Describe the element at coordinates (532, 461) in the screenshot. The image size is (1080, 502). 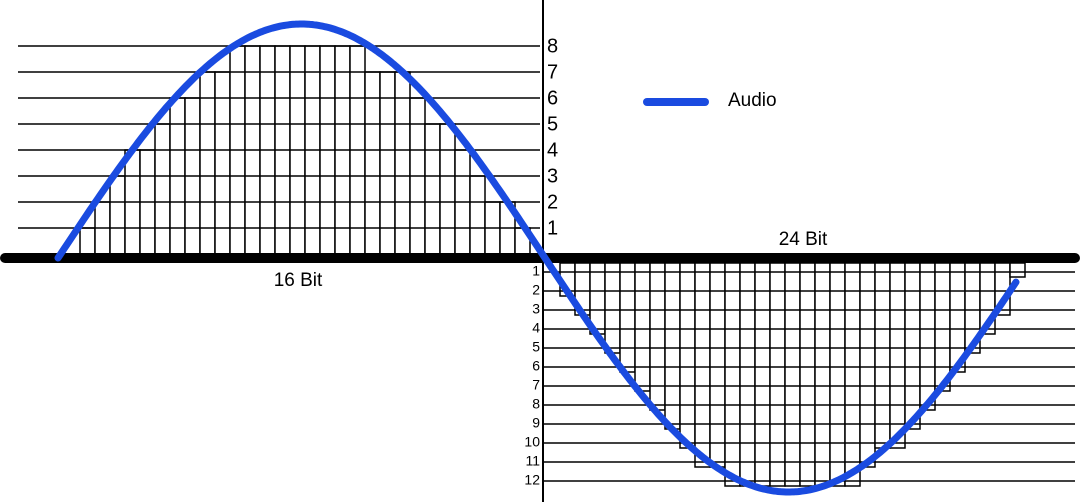
I see `level-label: 11` at that location.